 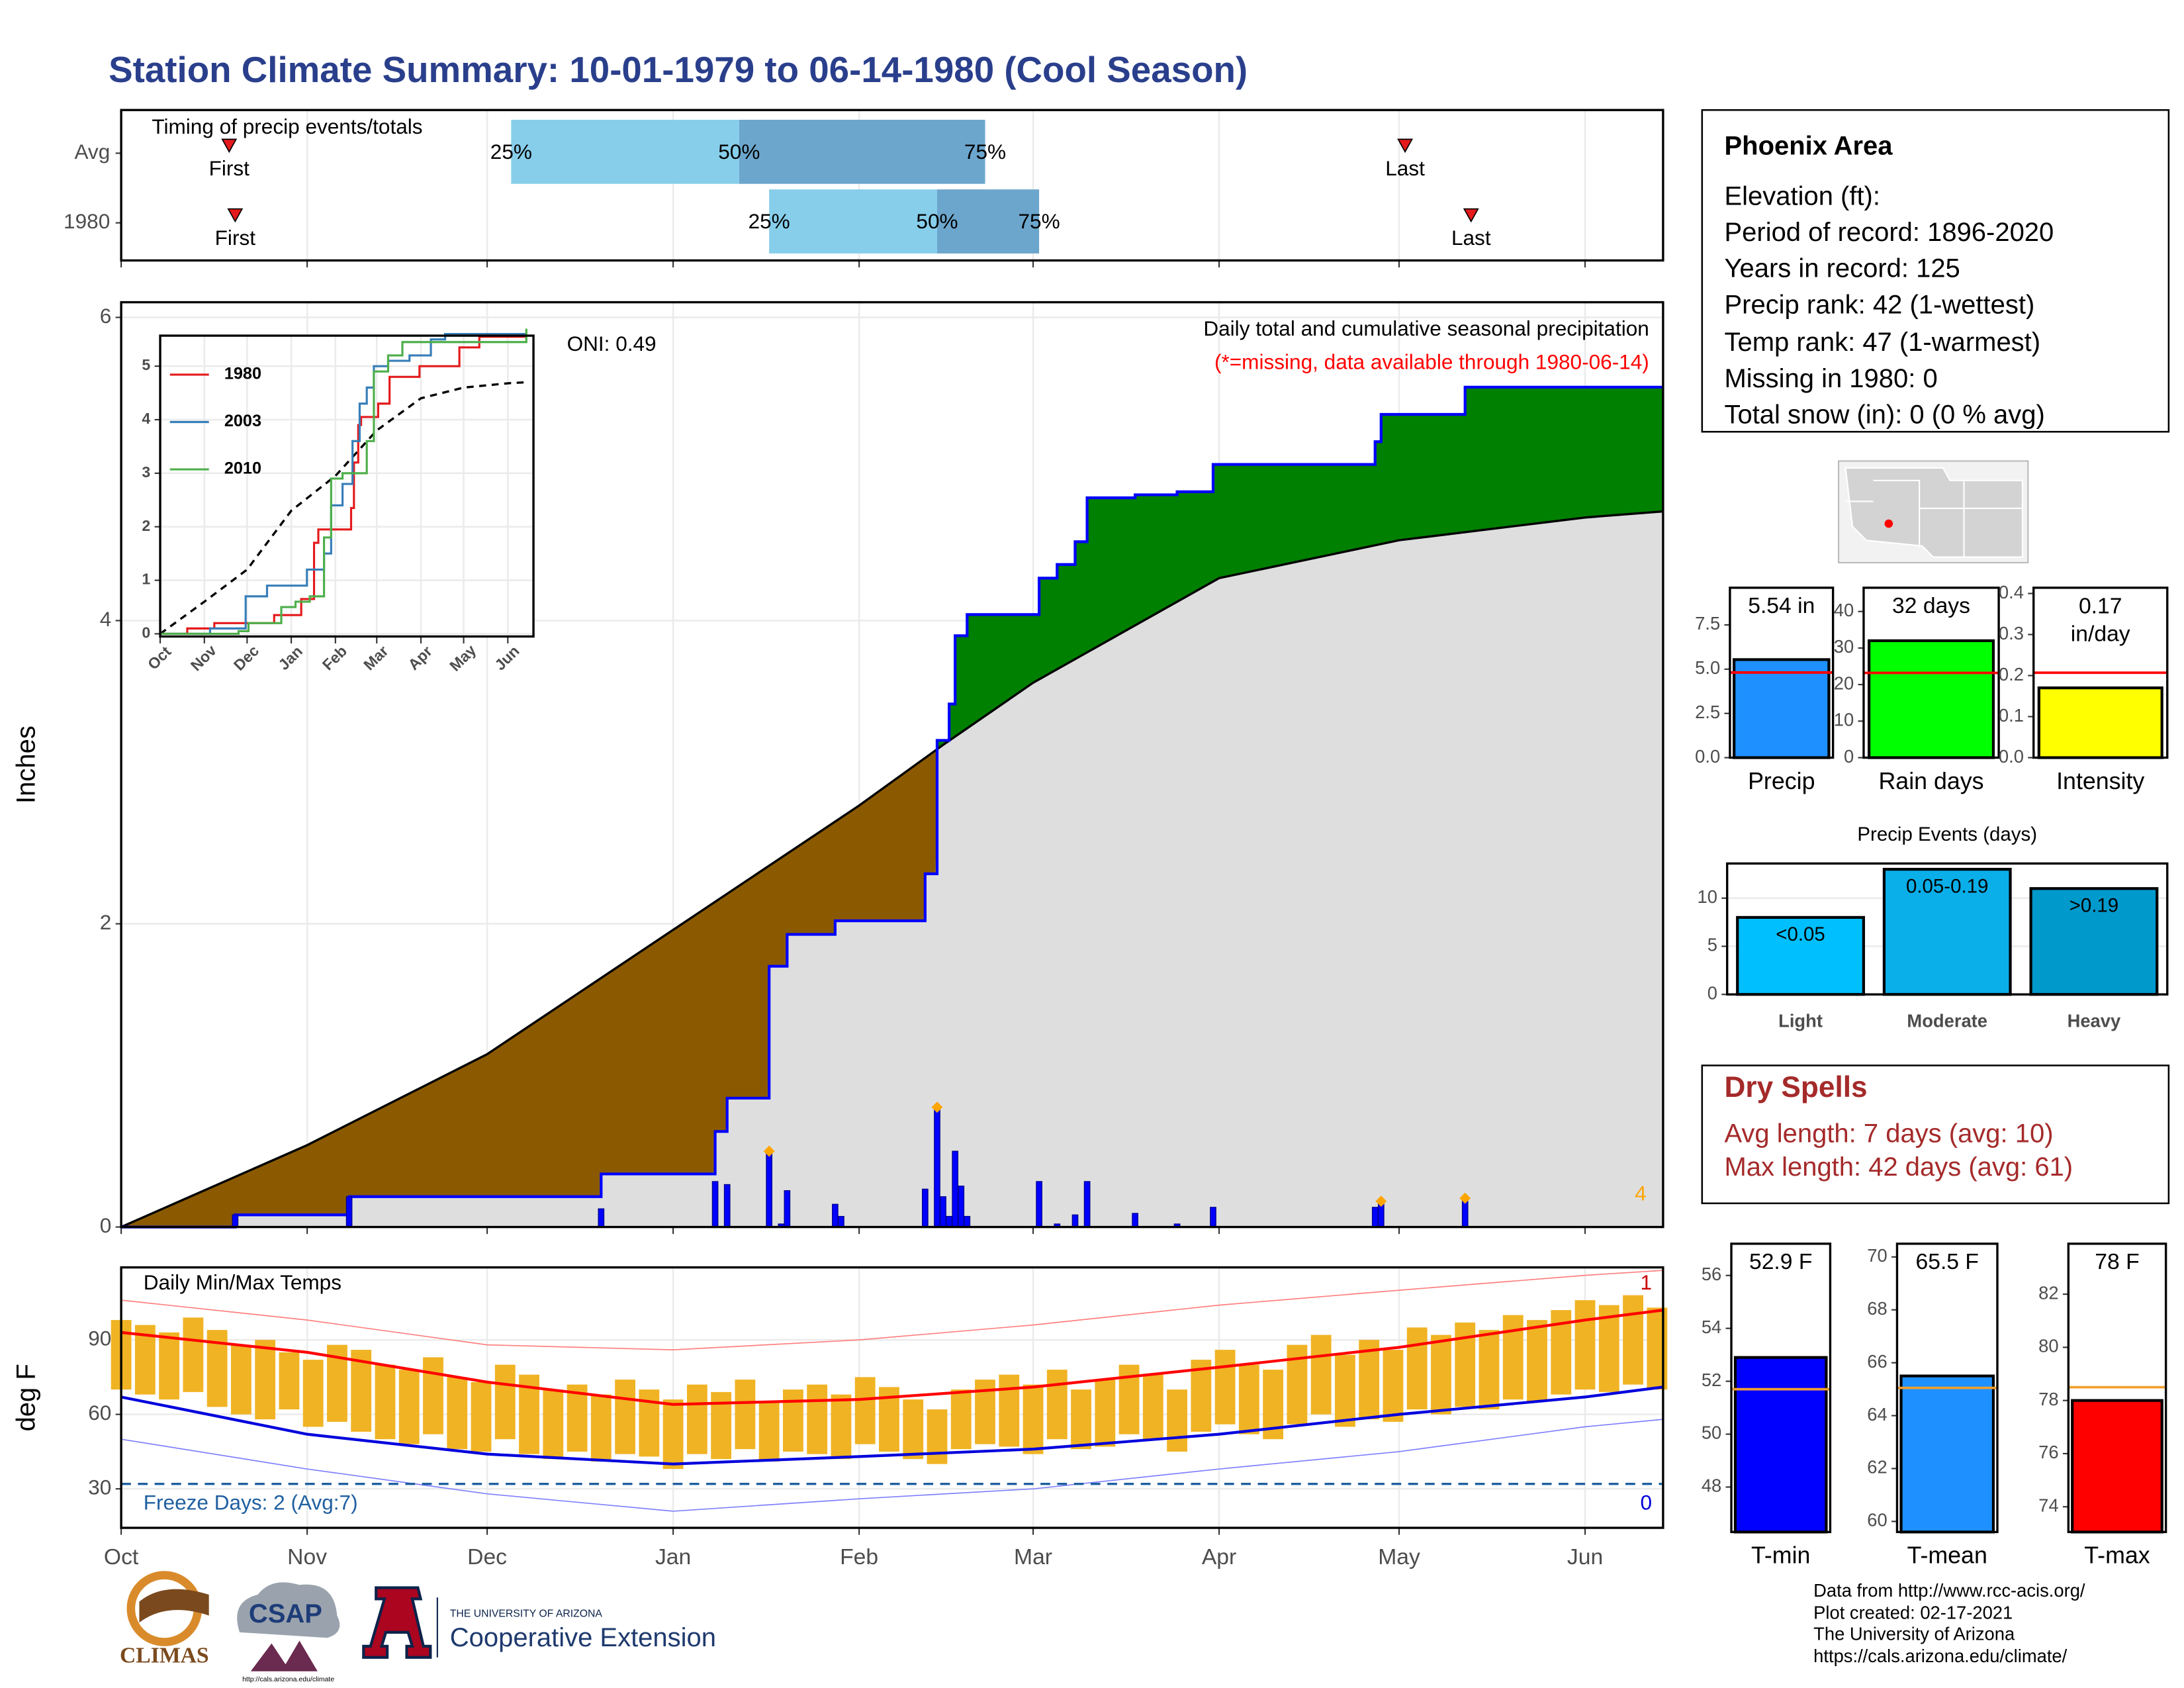 What do you see at coordinates (2048, 1505) in the screenshot?
I see `y-tick-label: 74` at bounding box center [2048, 1505].